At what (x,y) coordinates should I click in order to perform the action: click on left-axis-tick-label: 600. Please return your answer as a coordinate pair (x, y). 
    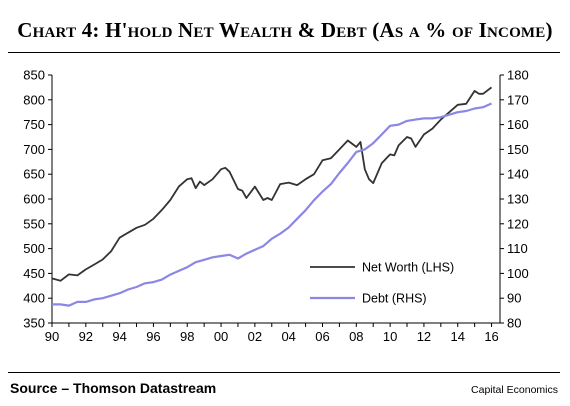
    Looking at the image, I should click on (34, 199).